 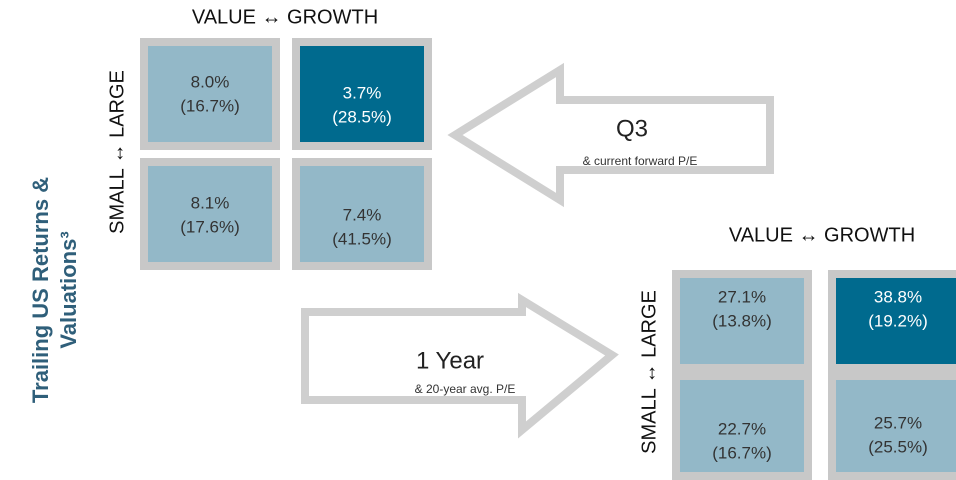 What do you see at coordinates (210, 226) in the screenshot?
I see `cell-pe: (17.6%)` at bounding box center [210, 226].